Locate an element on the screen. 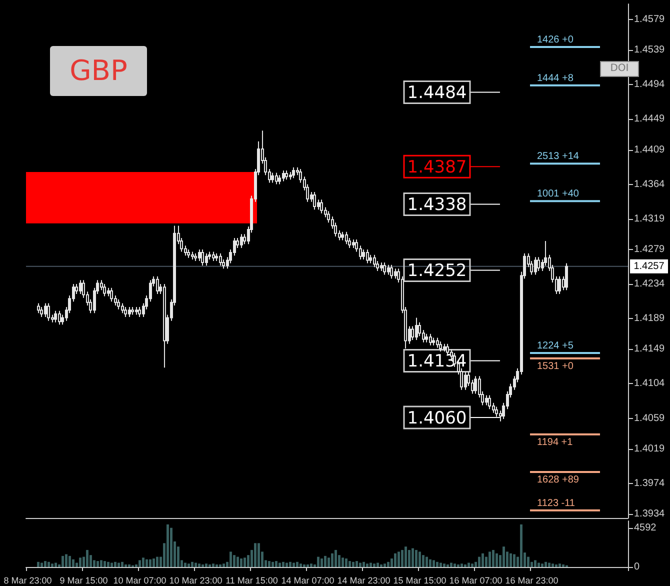 The height and width of the screenshot is (586, 670). x-tick-label: 10 Mar 23:00 is located at coordinates (195, 581).